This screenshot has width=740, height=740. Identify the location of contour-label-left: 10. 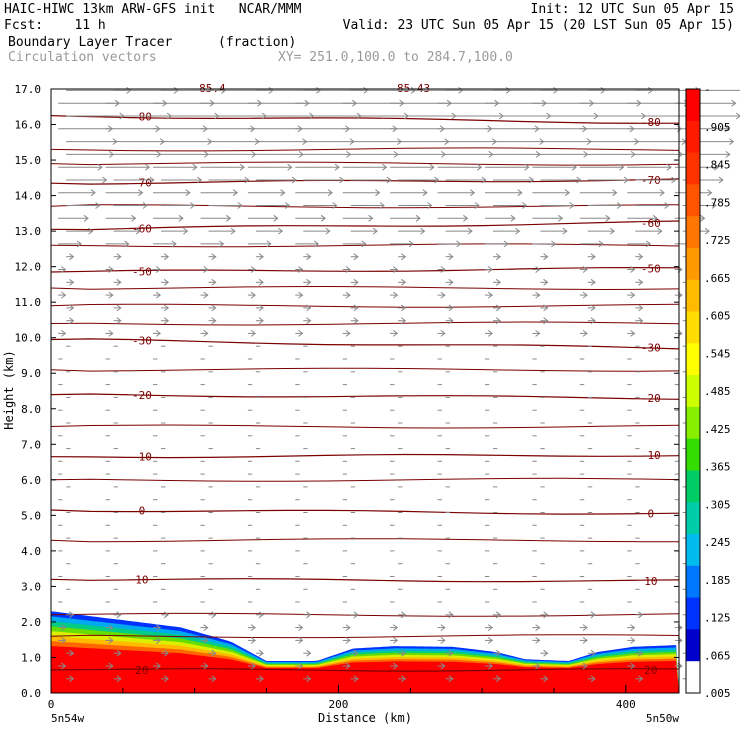
(141, 580).